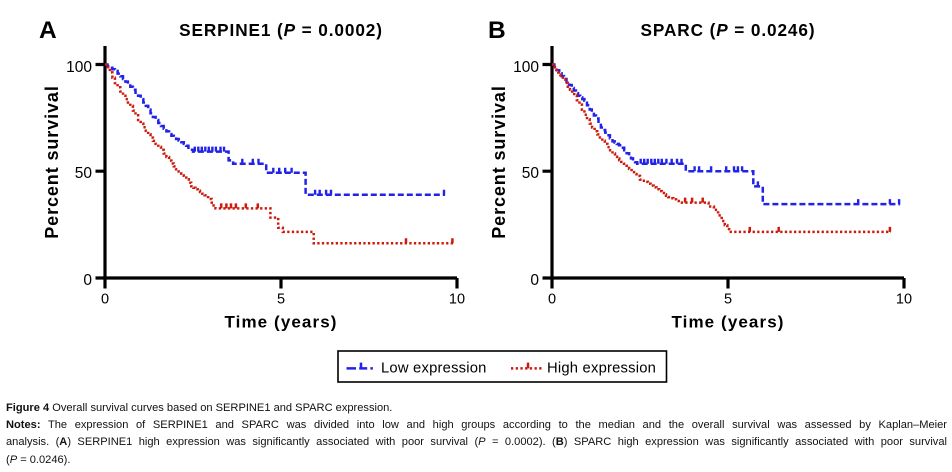 Image resolution: width=952 pixels, height=472 pixels. Describe the element at coordinates (728, 30) in the screenshot. I see `svg-text: SPARC (P = 0.0246)` at that location.